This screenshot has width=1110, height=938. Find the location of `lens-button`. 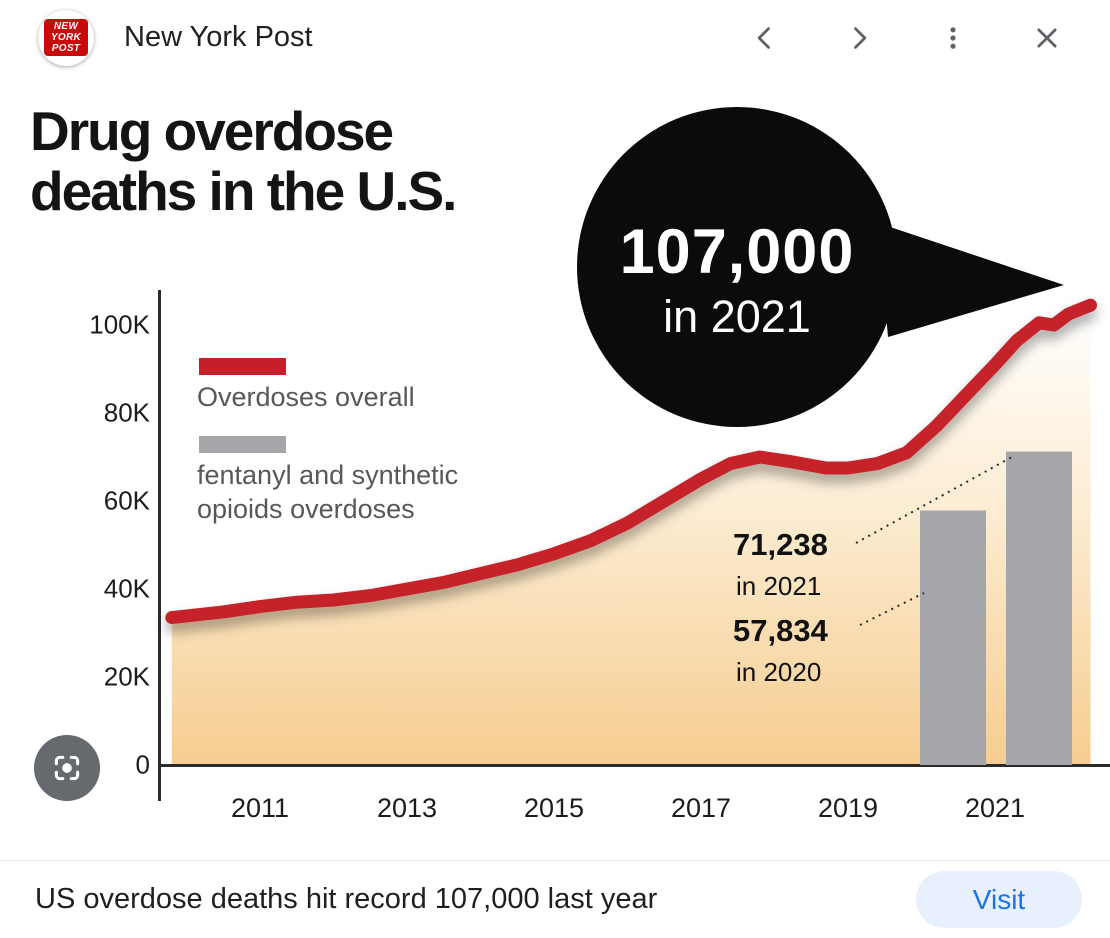

lens-button is located at coordinates (67, 768).